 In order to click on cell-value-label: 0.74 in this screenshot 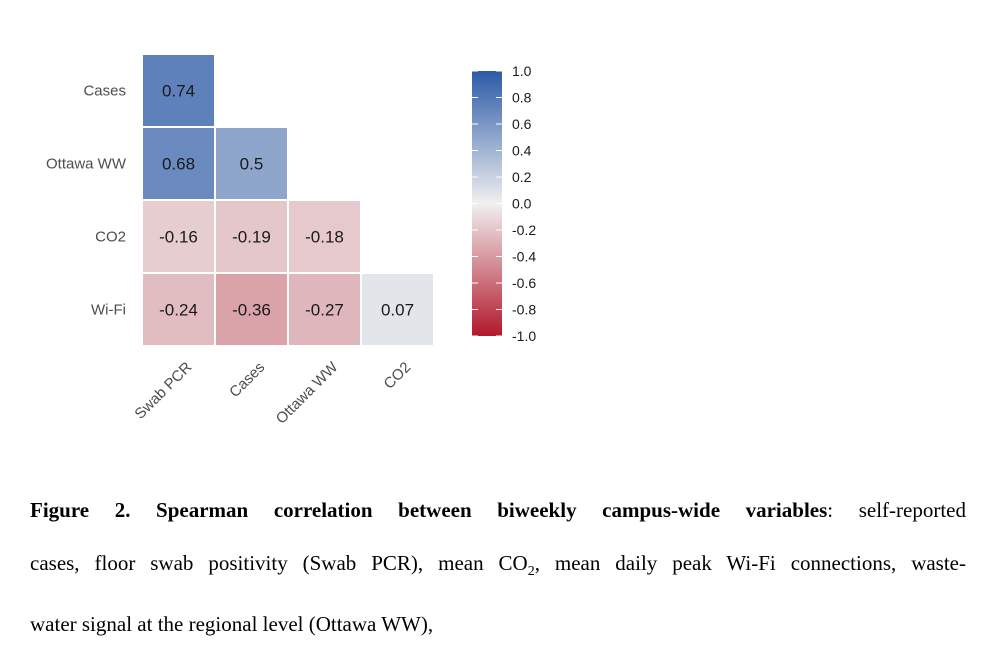, I will do `click(178, 91)`.